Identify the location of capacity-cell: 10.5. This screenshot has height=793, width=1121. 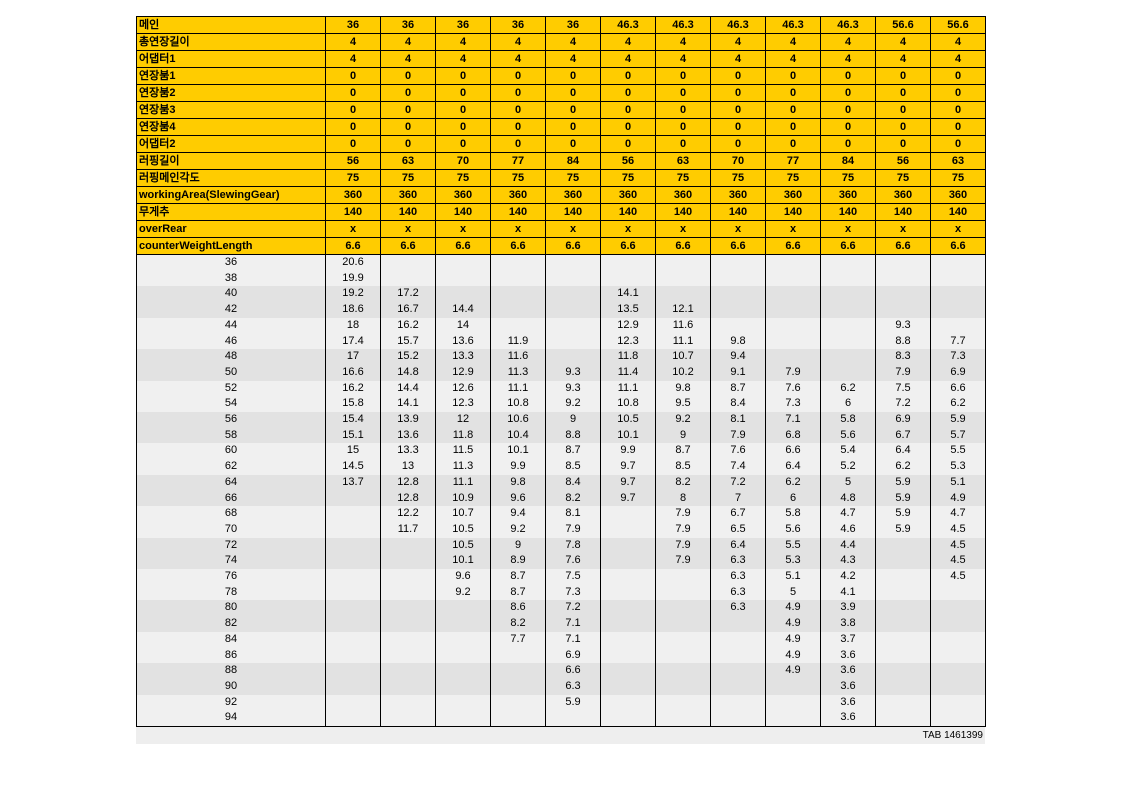
(463, 529).